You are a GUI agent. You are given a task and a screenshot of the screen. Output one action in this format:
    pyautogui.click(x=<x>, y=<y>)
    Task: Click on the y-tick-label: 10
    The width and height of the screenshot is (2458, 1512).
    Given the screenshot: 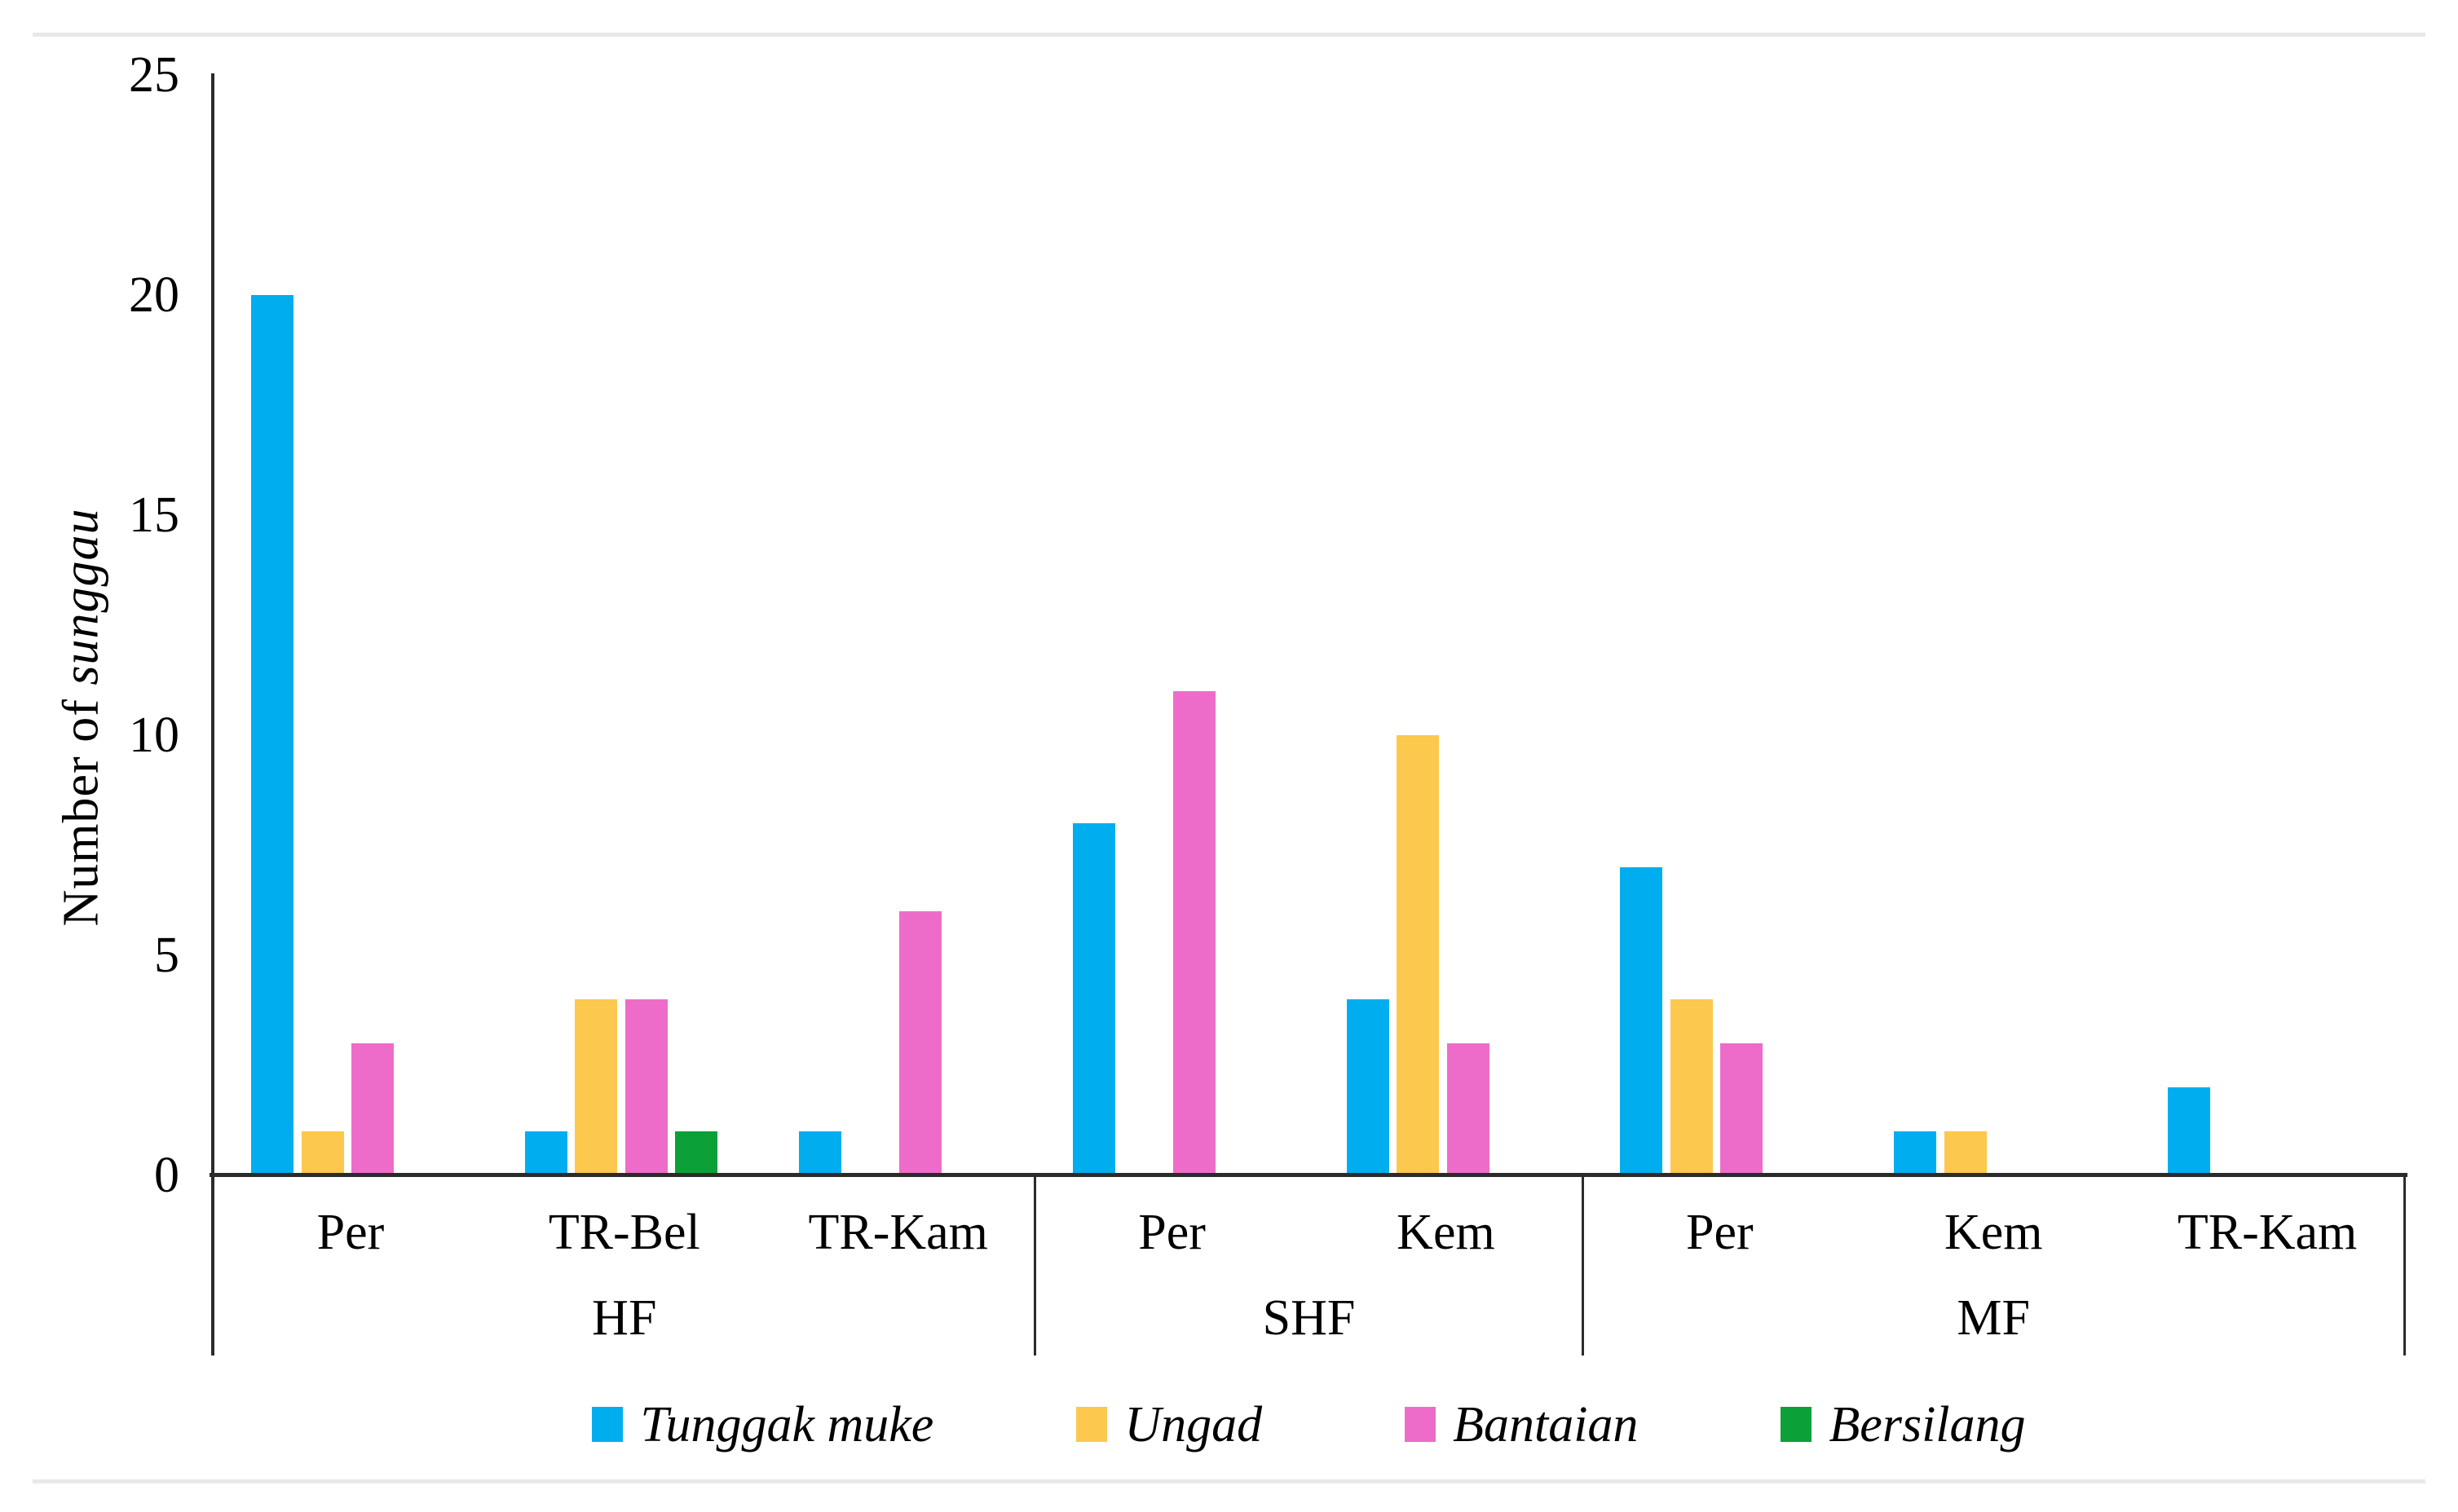 What is the action you would take?
    pyautogui.click(x=154, y=736)
    